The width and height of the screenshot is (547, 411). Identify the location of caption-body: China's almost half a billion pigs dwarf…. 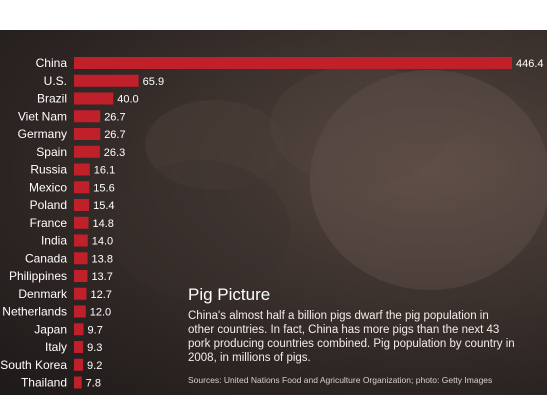
(351, 337).